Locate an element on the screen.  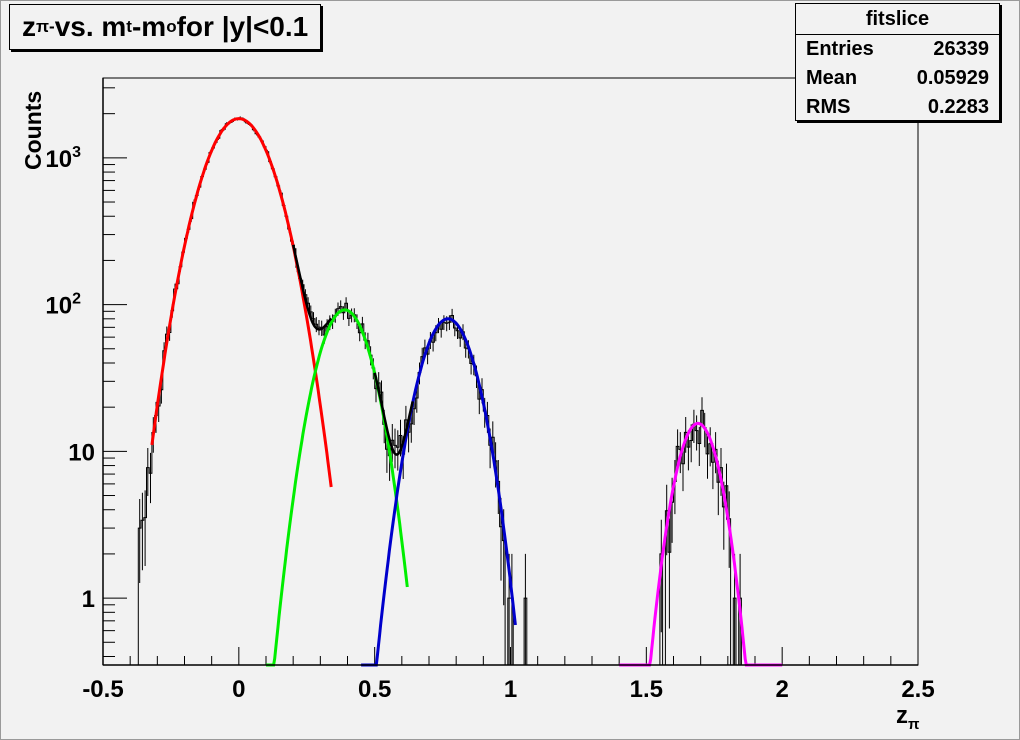
y-tick-label: 10² is located at coordinates (63, 305).